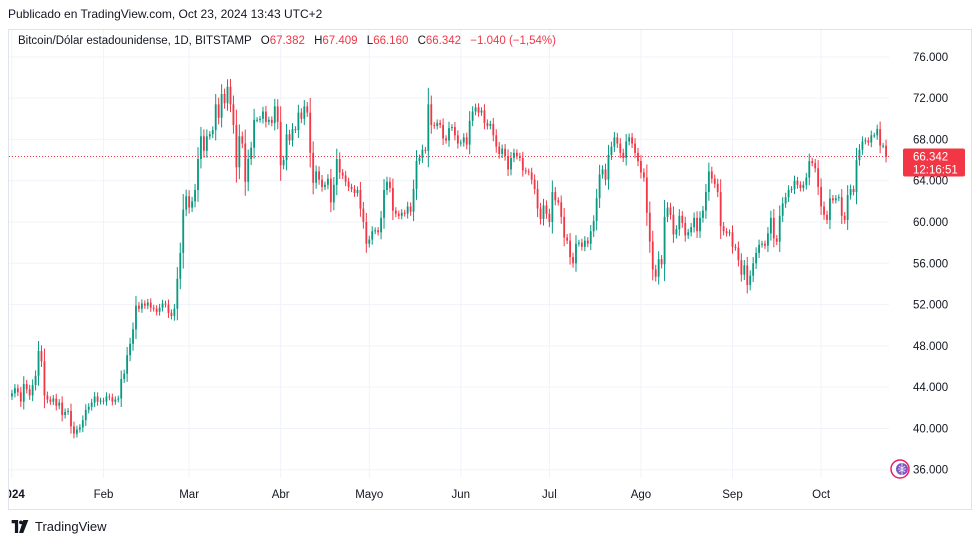 The width and height of the screenshot is (980, 545). What do you see at coordinates (58, 526) in the screenshot?
I see `footer-brand: TradingView` at bounding box center [58, 526].